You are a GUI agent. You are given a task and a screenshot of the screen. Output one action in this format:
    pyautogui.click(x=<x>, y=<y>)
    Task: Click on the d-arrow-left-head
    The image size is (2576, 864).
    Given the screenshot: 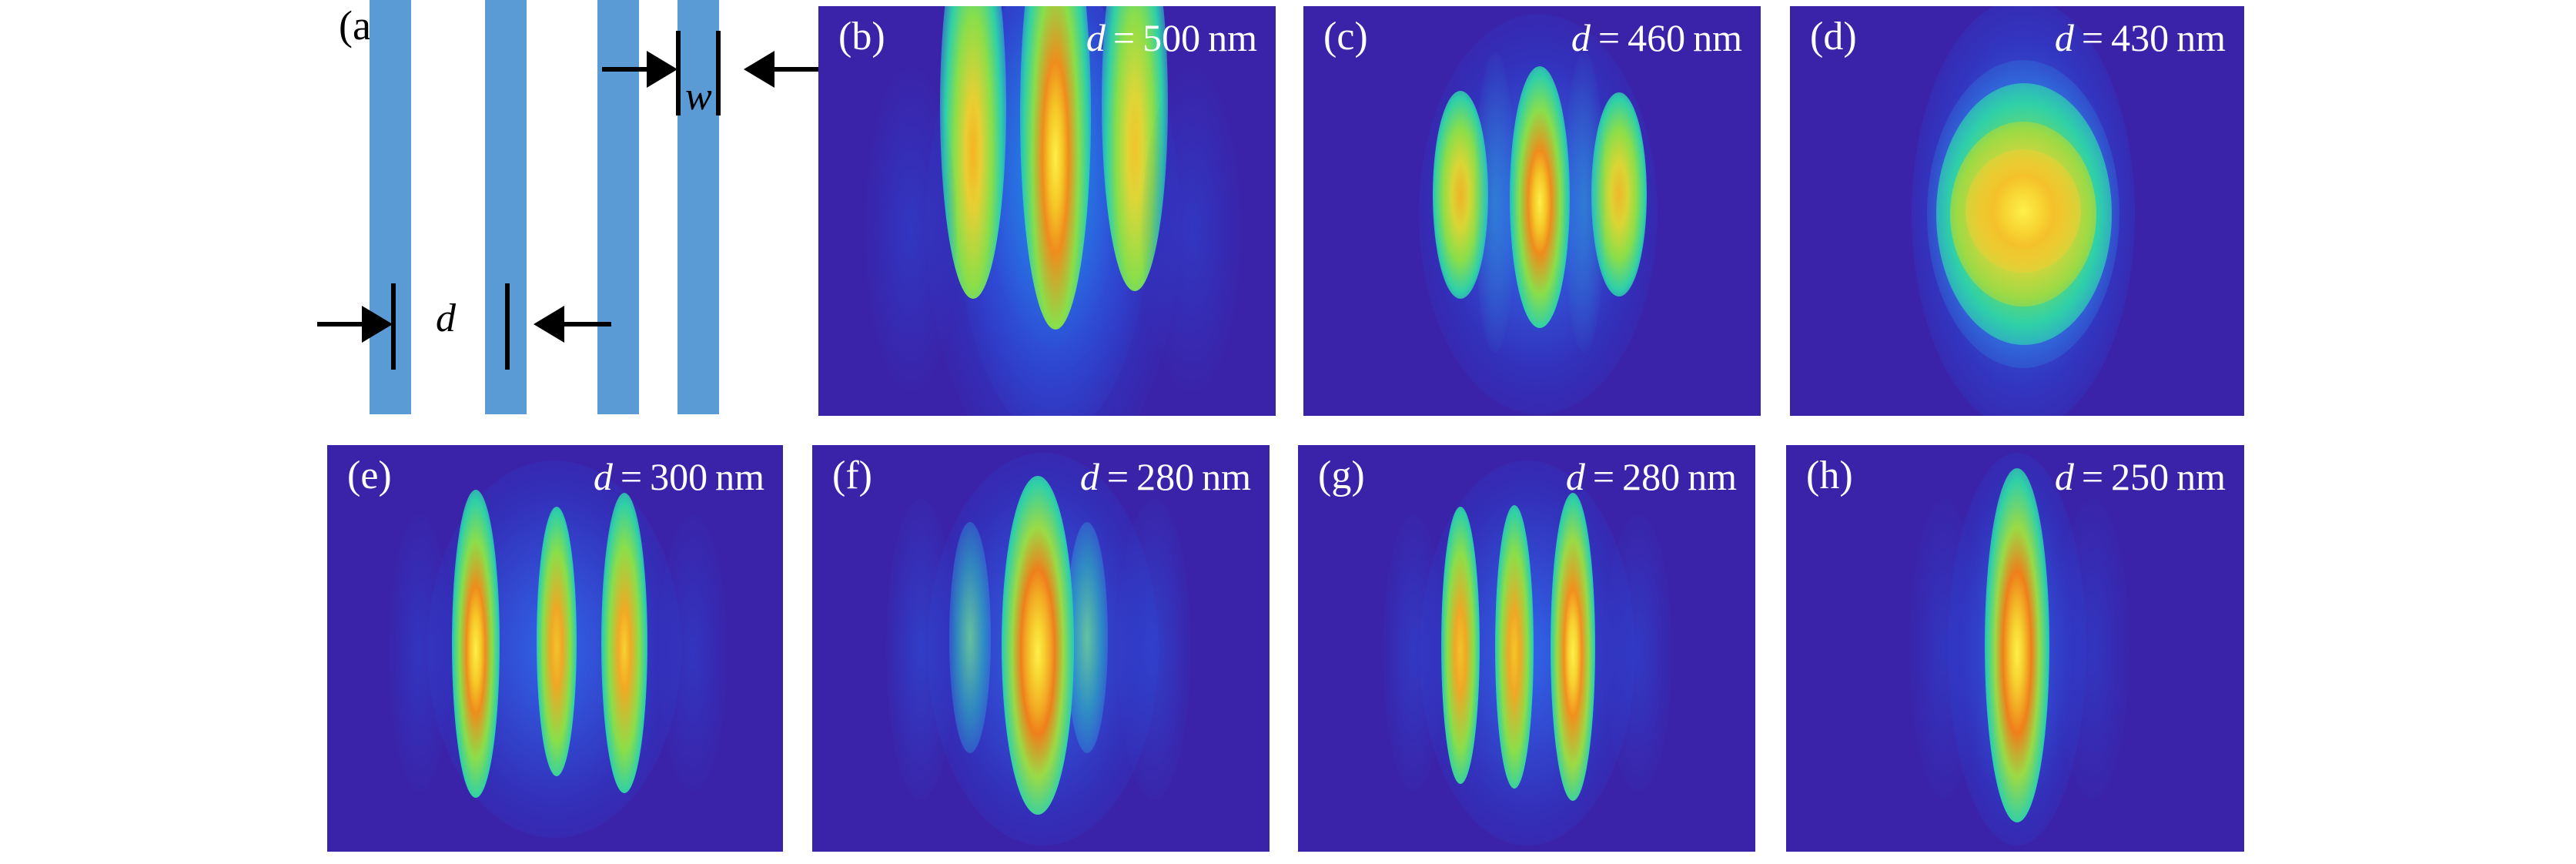 What is the action you would take?
    pyautogui.click(x=377, y=324)
    